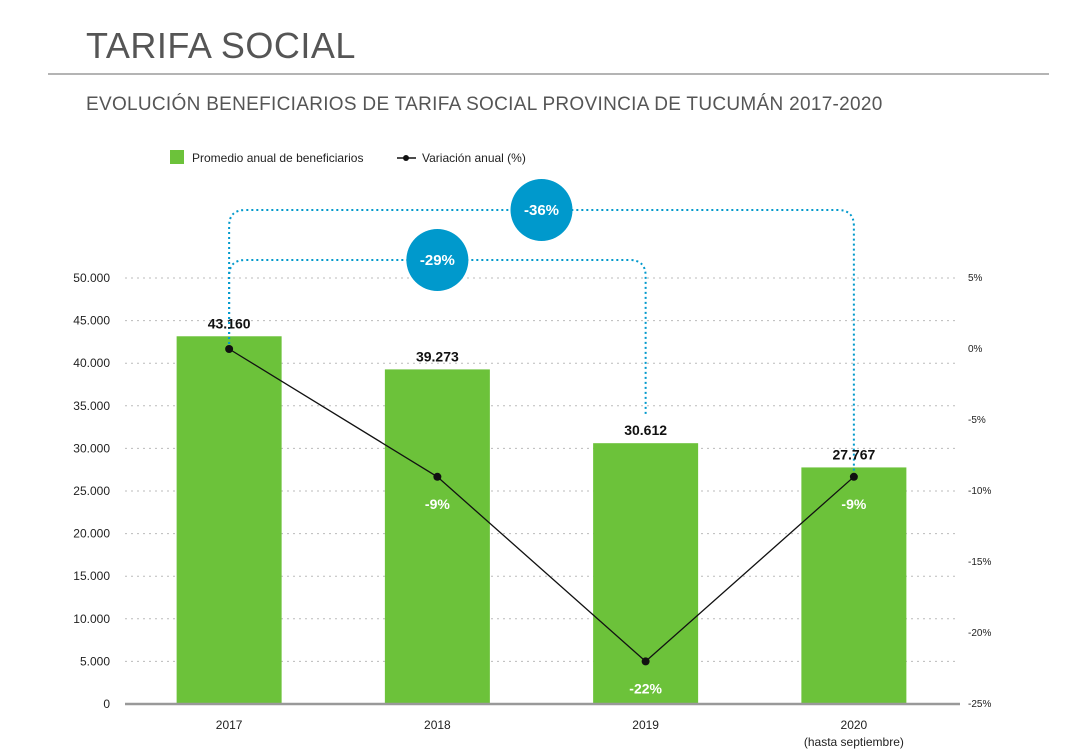 This screenshot has height=755, width=1083. I want to click on x-tick-label: 2020, so click(854, 725).